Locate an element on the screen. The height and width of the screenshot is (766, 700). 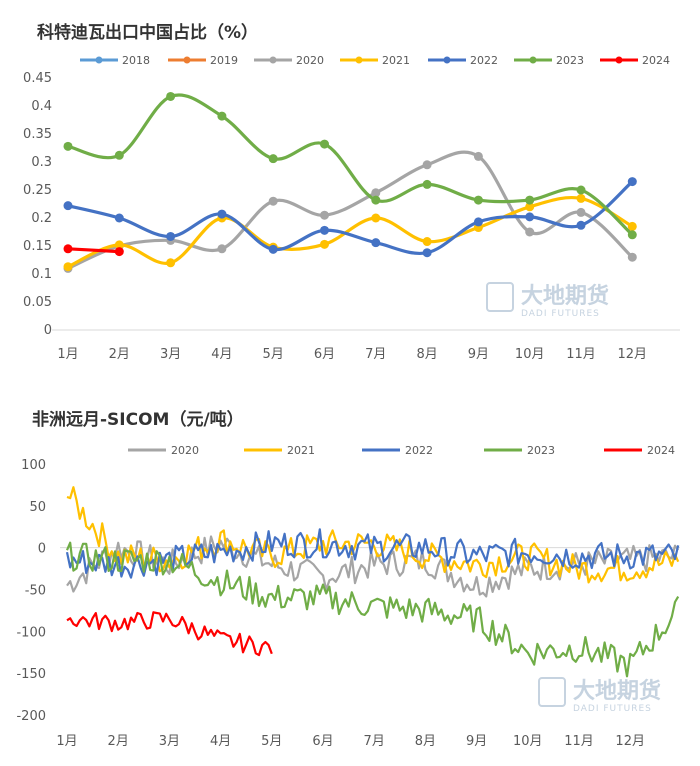
chart-1-y-tick: 0.35 is located at coordinates (37, 134).